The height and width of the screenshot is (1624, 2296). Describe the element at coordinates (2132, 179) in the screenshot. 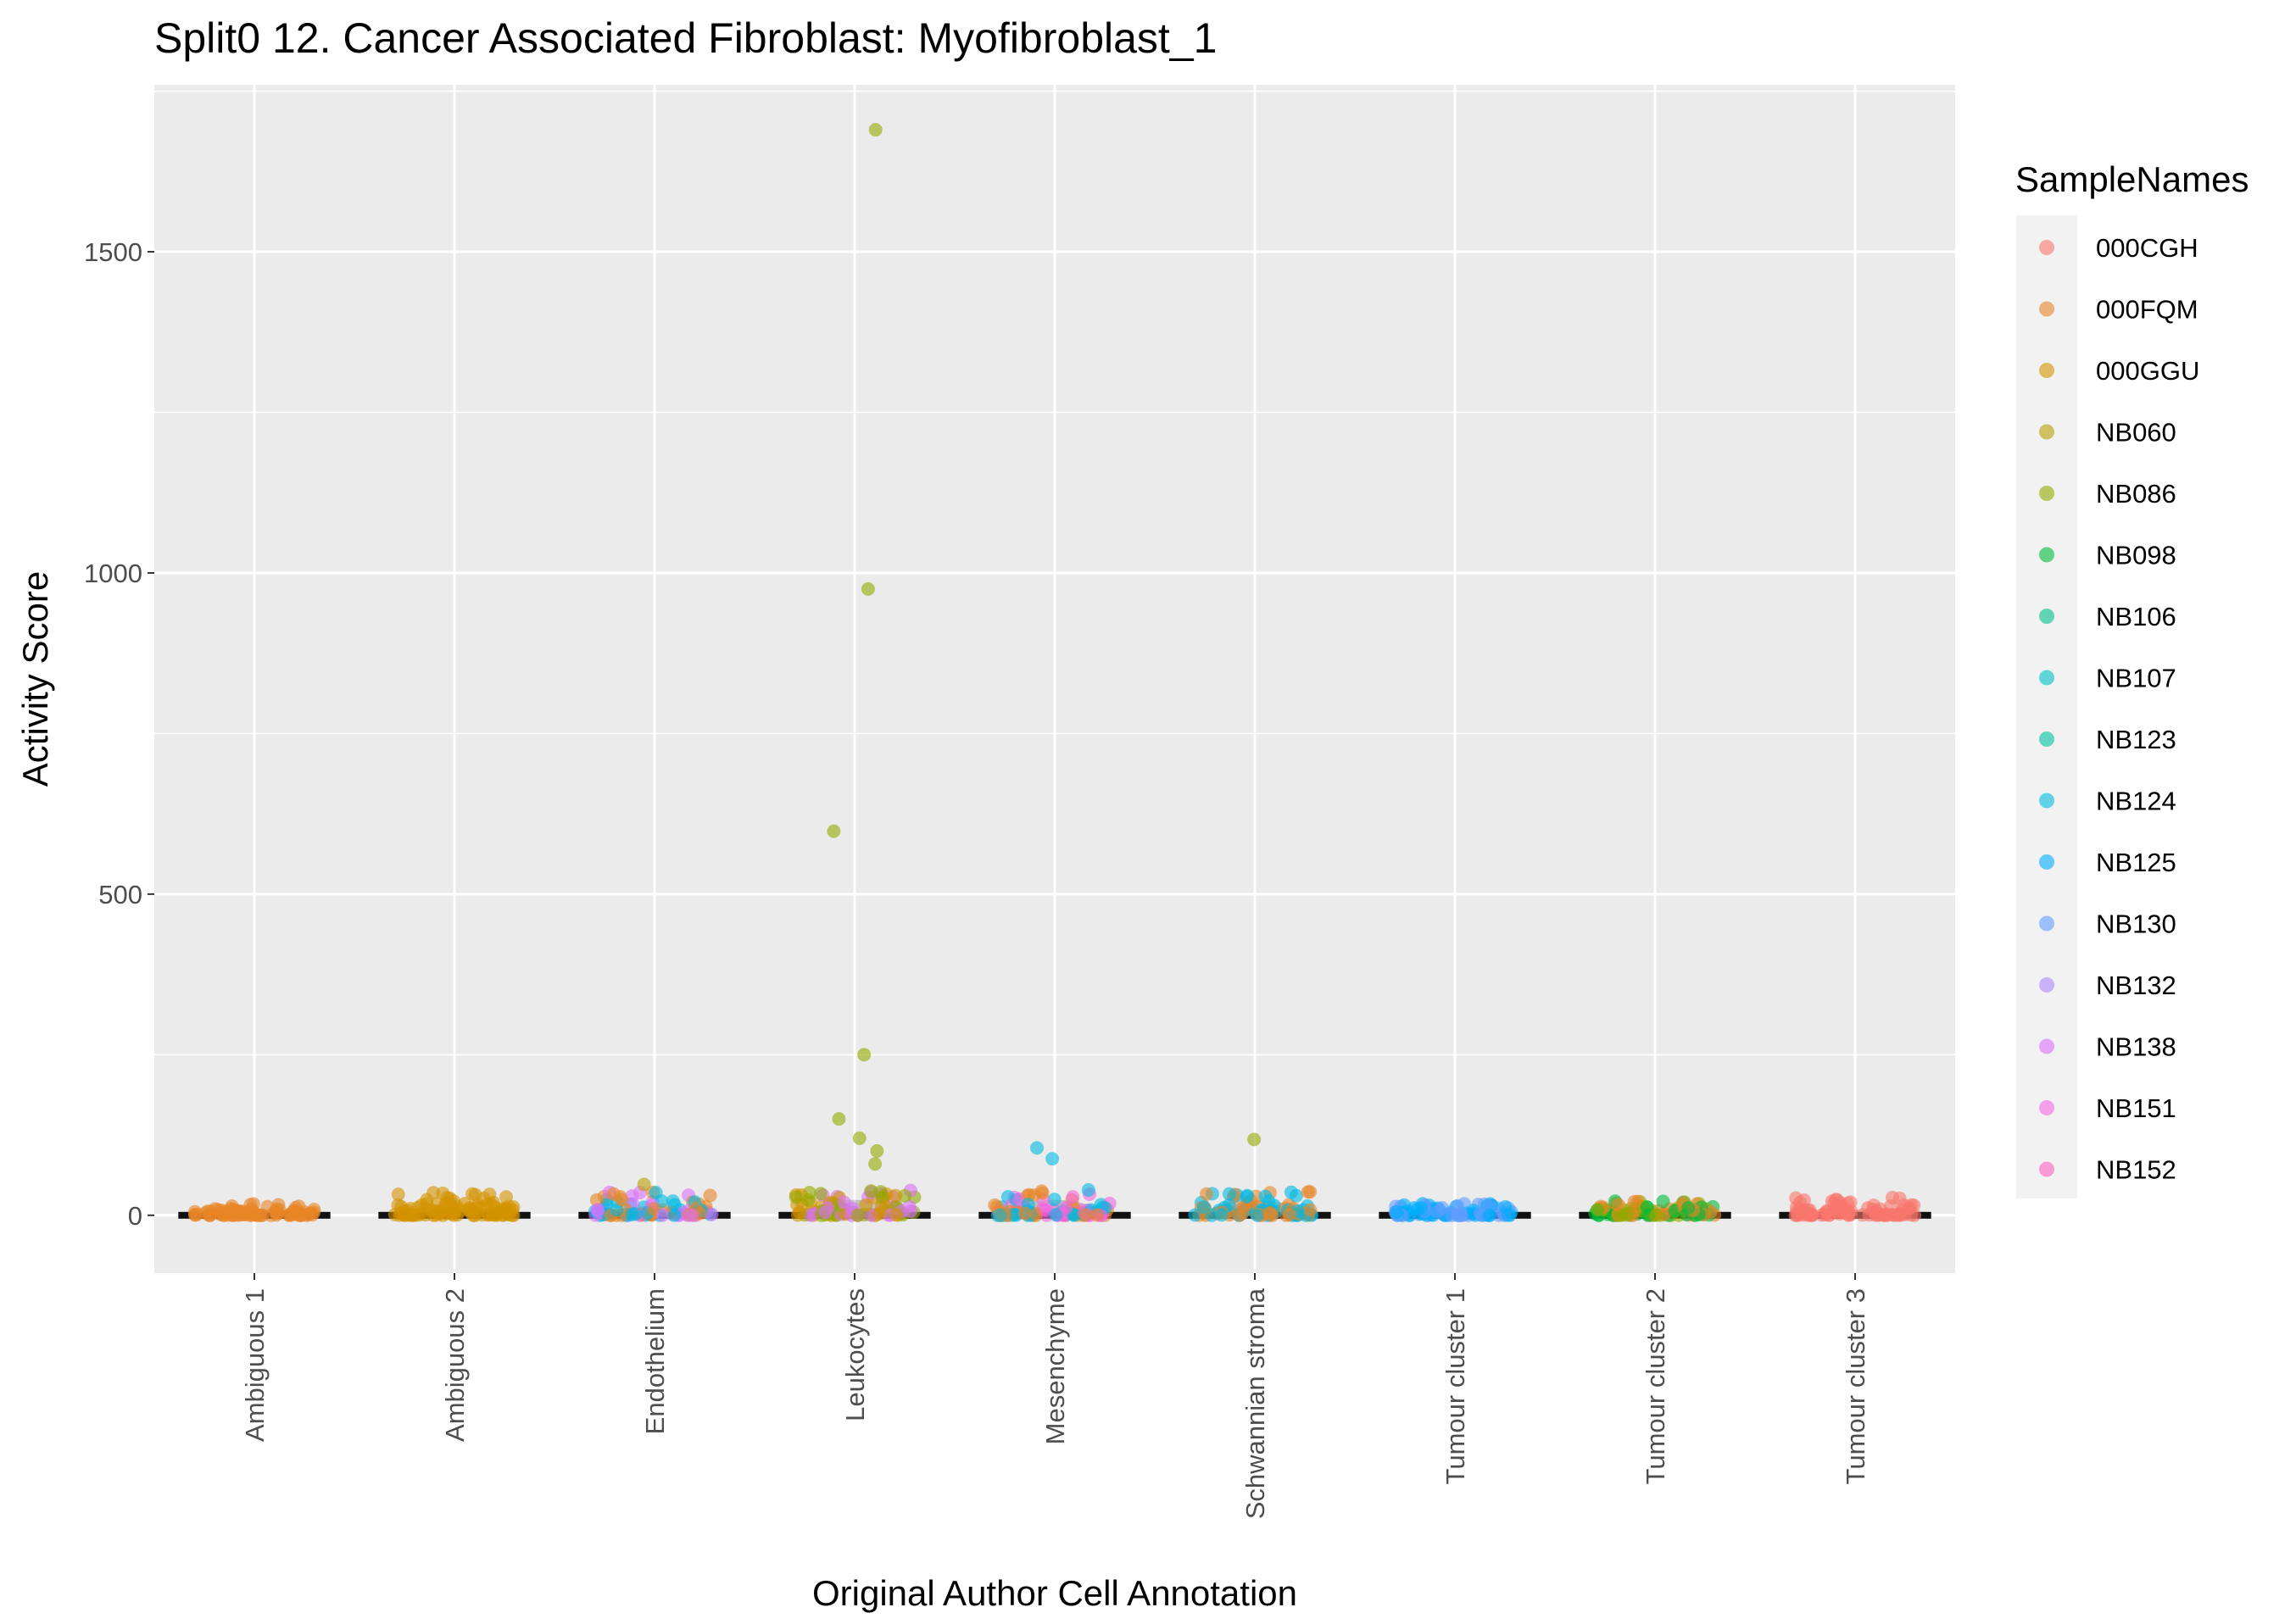

I see `legend-title: SampleNames` at that location.